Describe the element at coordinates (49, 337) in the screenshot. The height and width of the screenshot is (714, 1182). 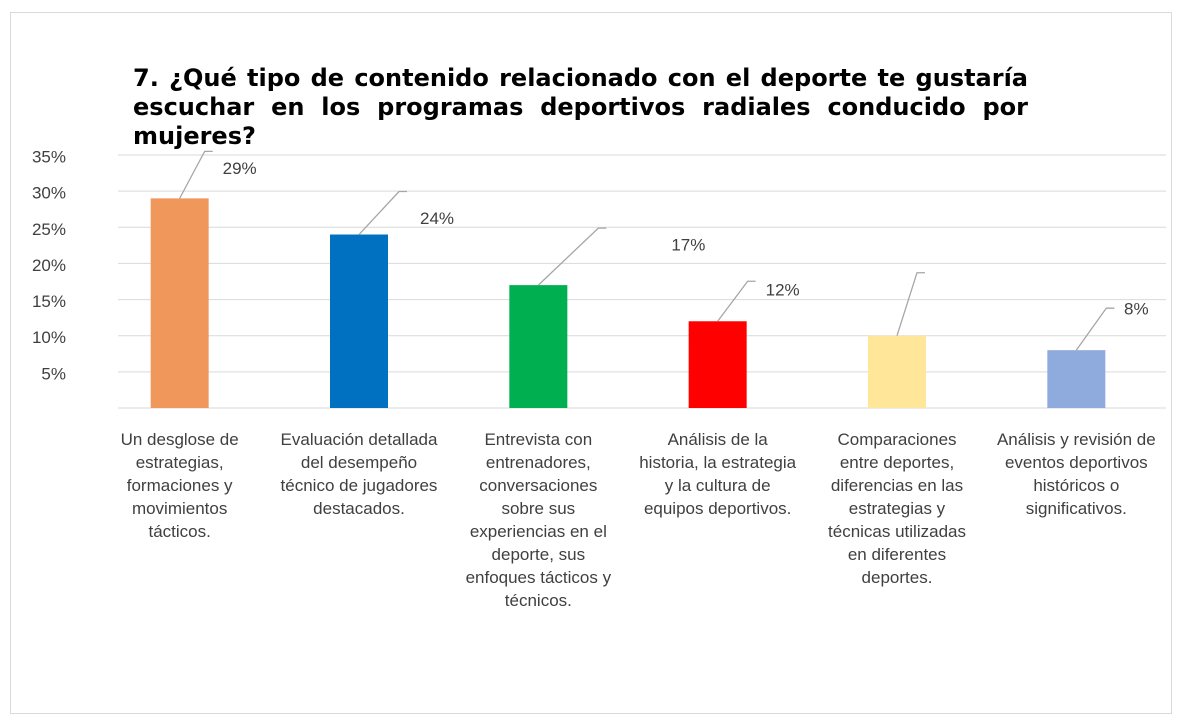
I see `y-tick-label: 10%` at that location.